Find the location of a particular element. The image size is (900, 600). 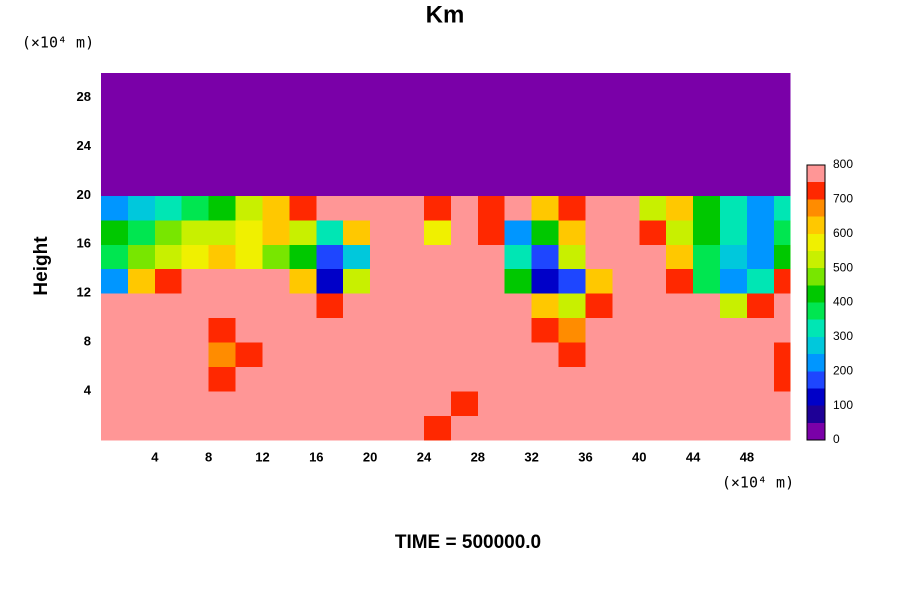

x-tick-label: 48 is located at coordinates (747, 456).